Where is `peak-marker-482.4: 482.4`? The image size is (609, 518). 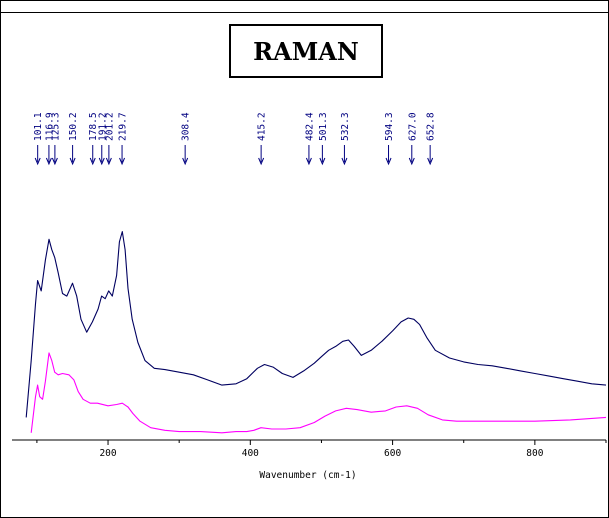
peak-marker-482.4: 482.4 is located at coordinates (309, 139).